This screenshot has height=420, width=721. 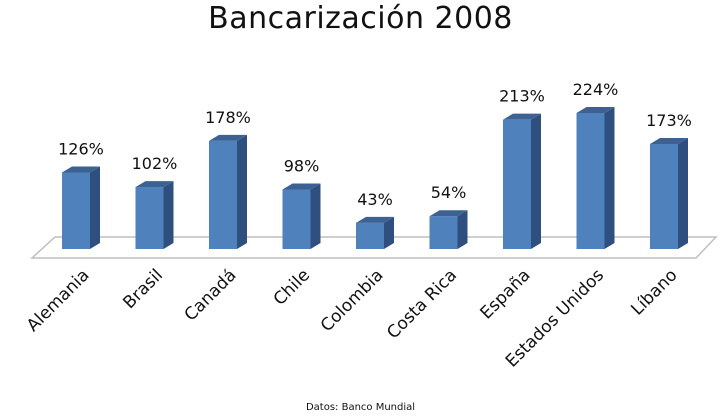 I want to click on data-label: 178%, so click(x=228, y=117).